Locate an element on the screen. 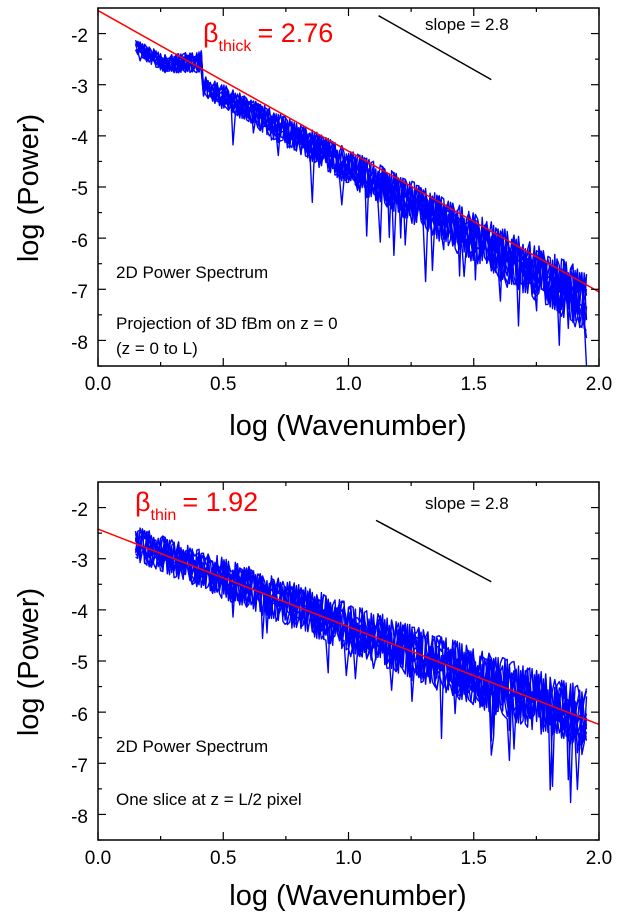  beta-label-thin: βthin = 1.92 is located at coordinates (196, 505).